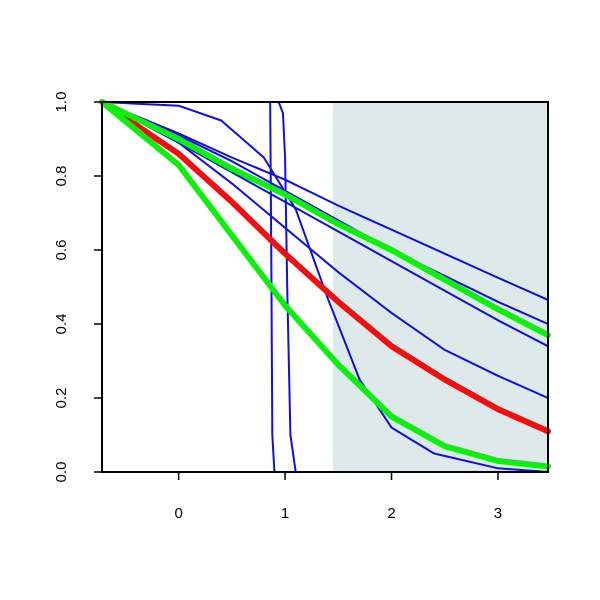  I want to click on y-tick-label: 0.4, so click(61, 324).